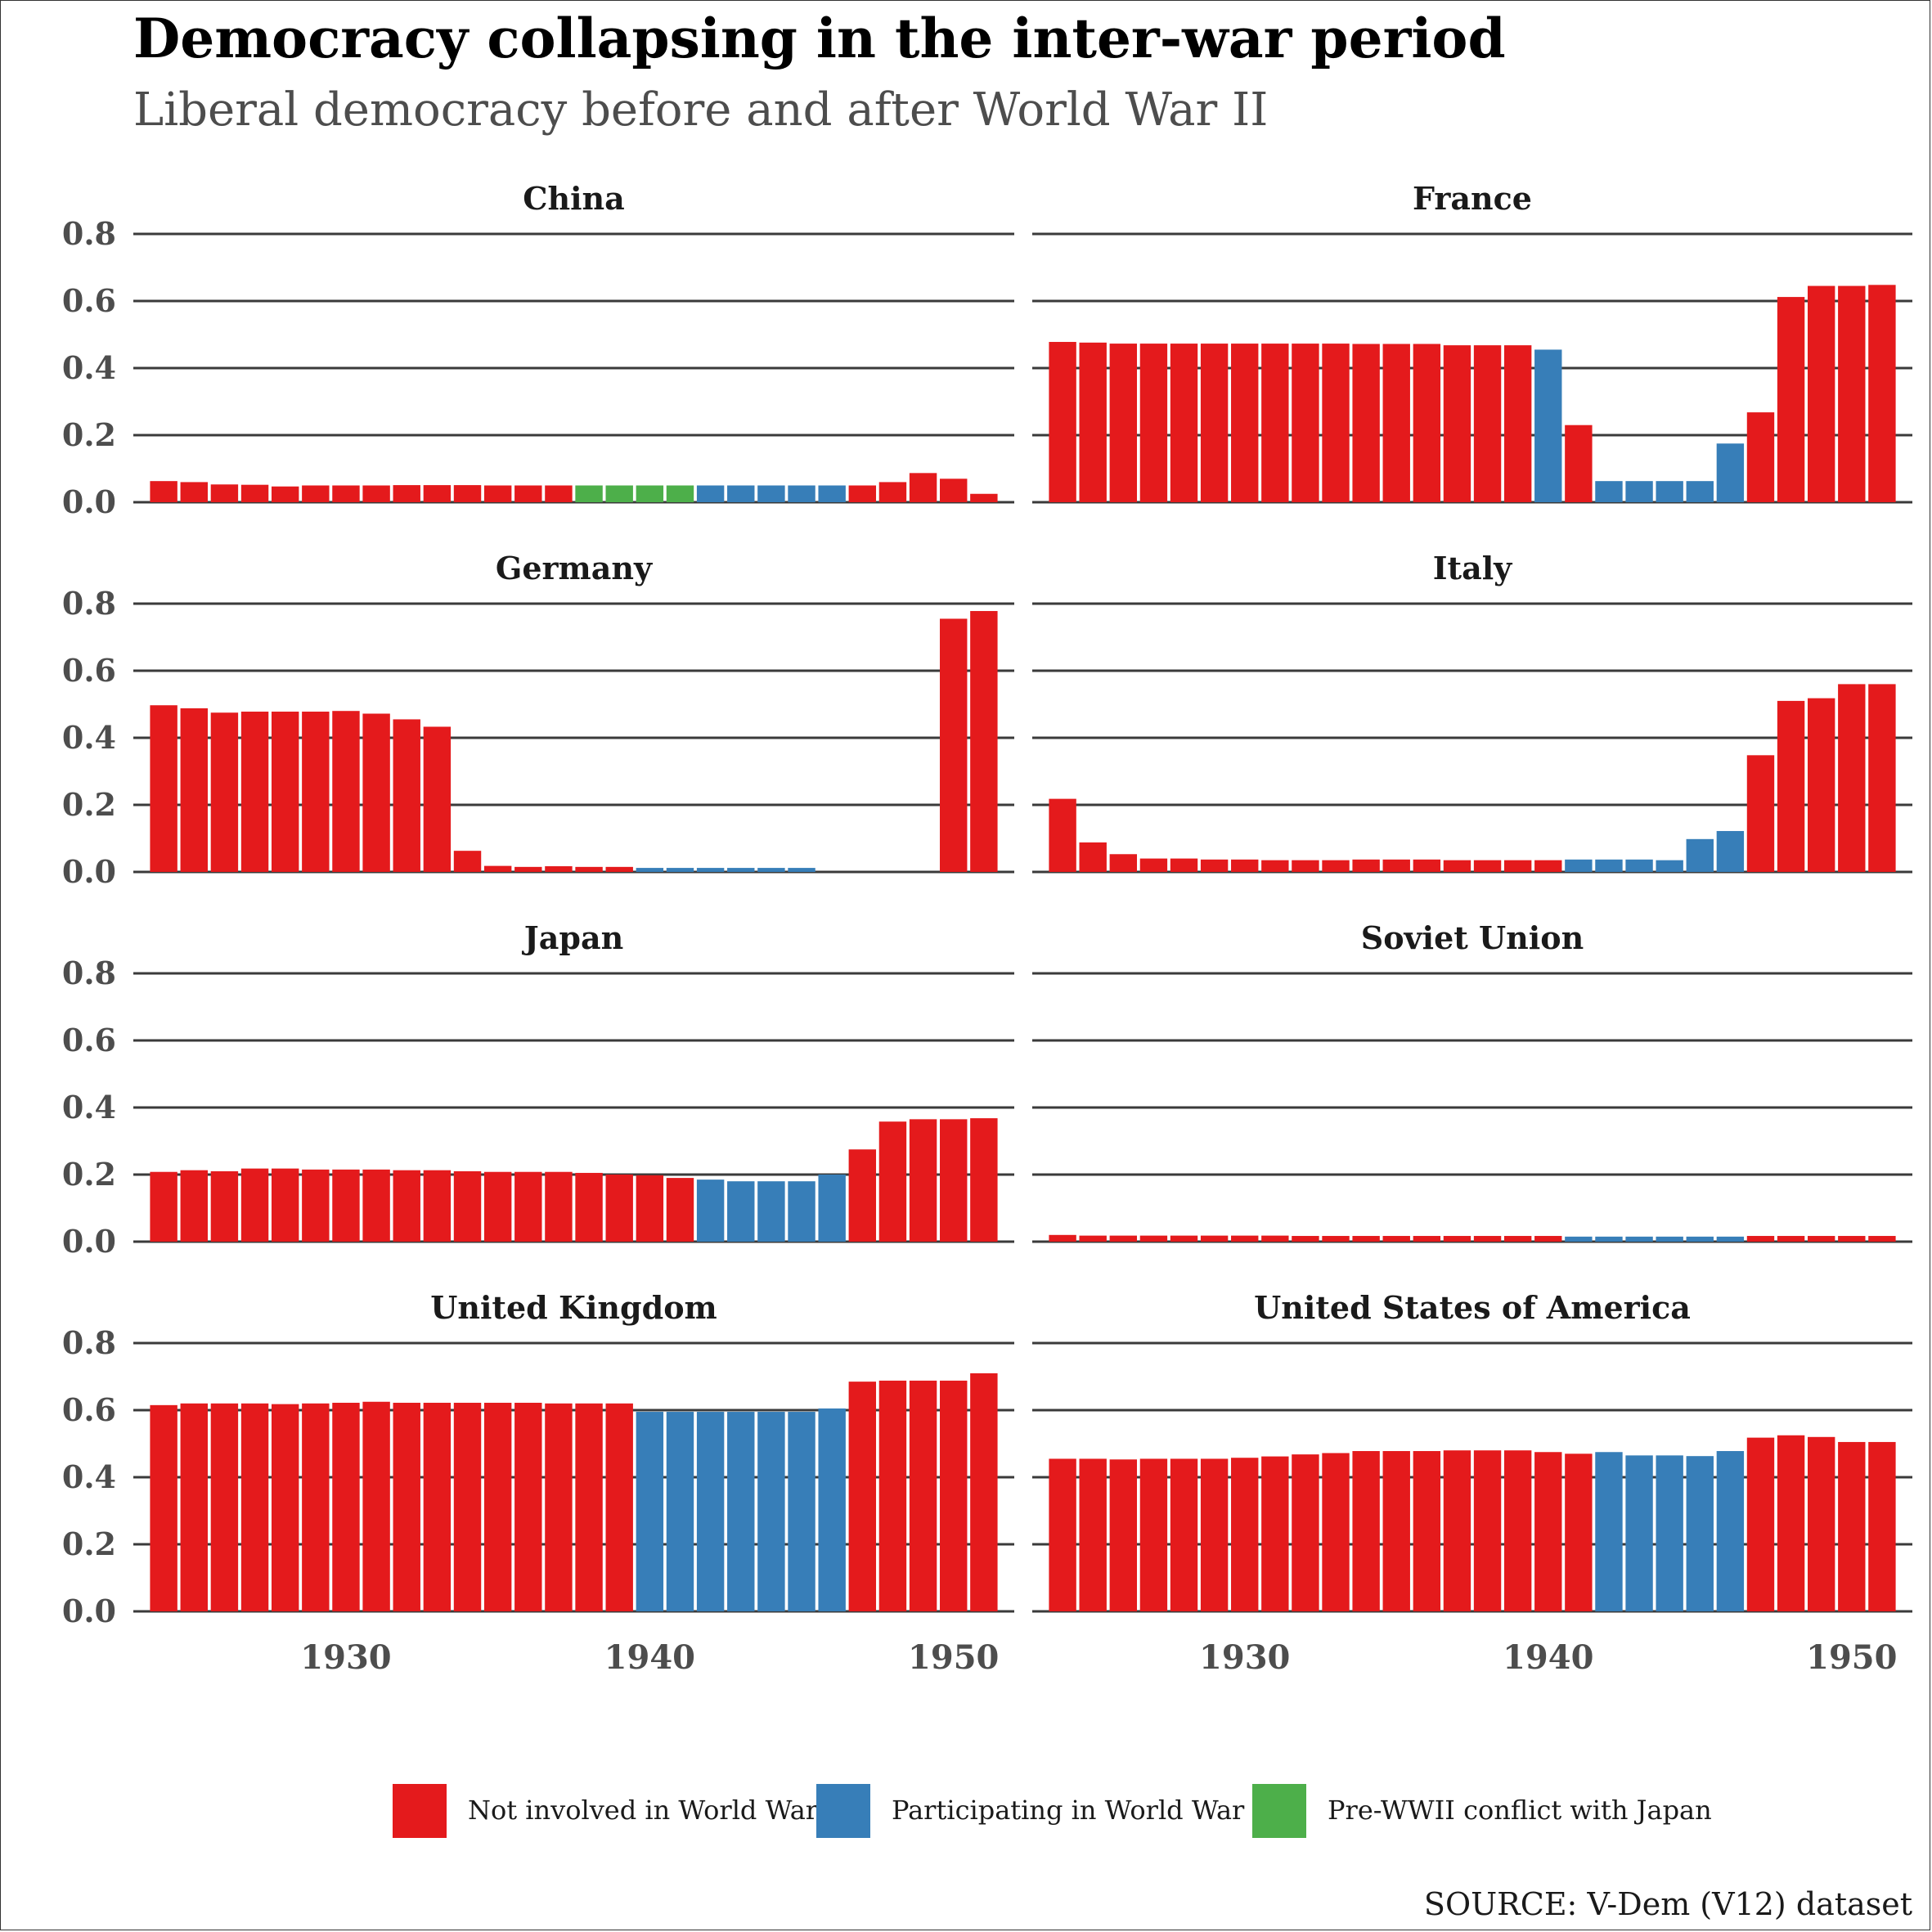 The width and height of the screenshot is (1932, 1932). Describe the element at coordinates (1791, 1523) in the screenshot. I see `bar-united-states-of-america-1948` at that location.